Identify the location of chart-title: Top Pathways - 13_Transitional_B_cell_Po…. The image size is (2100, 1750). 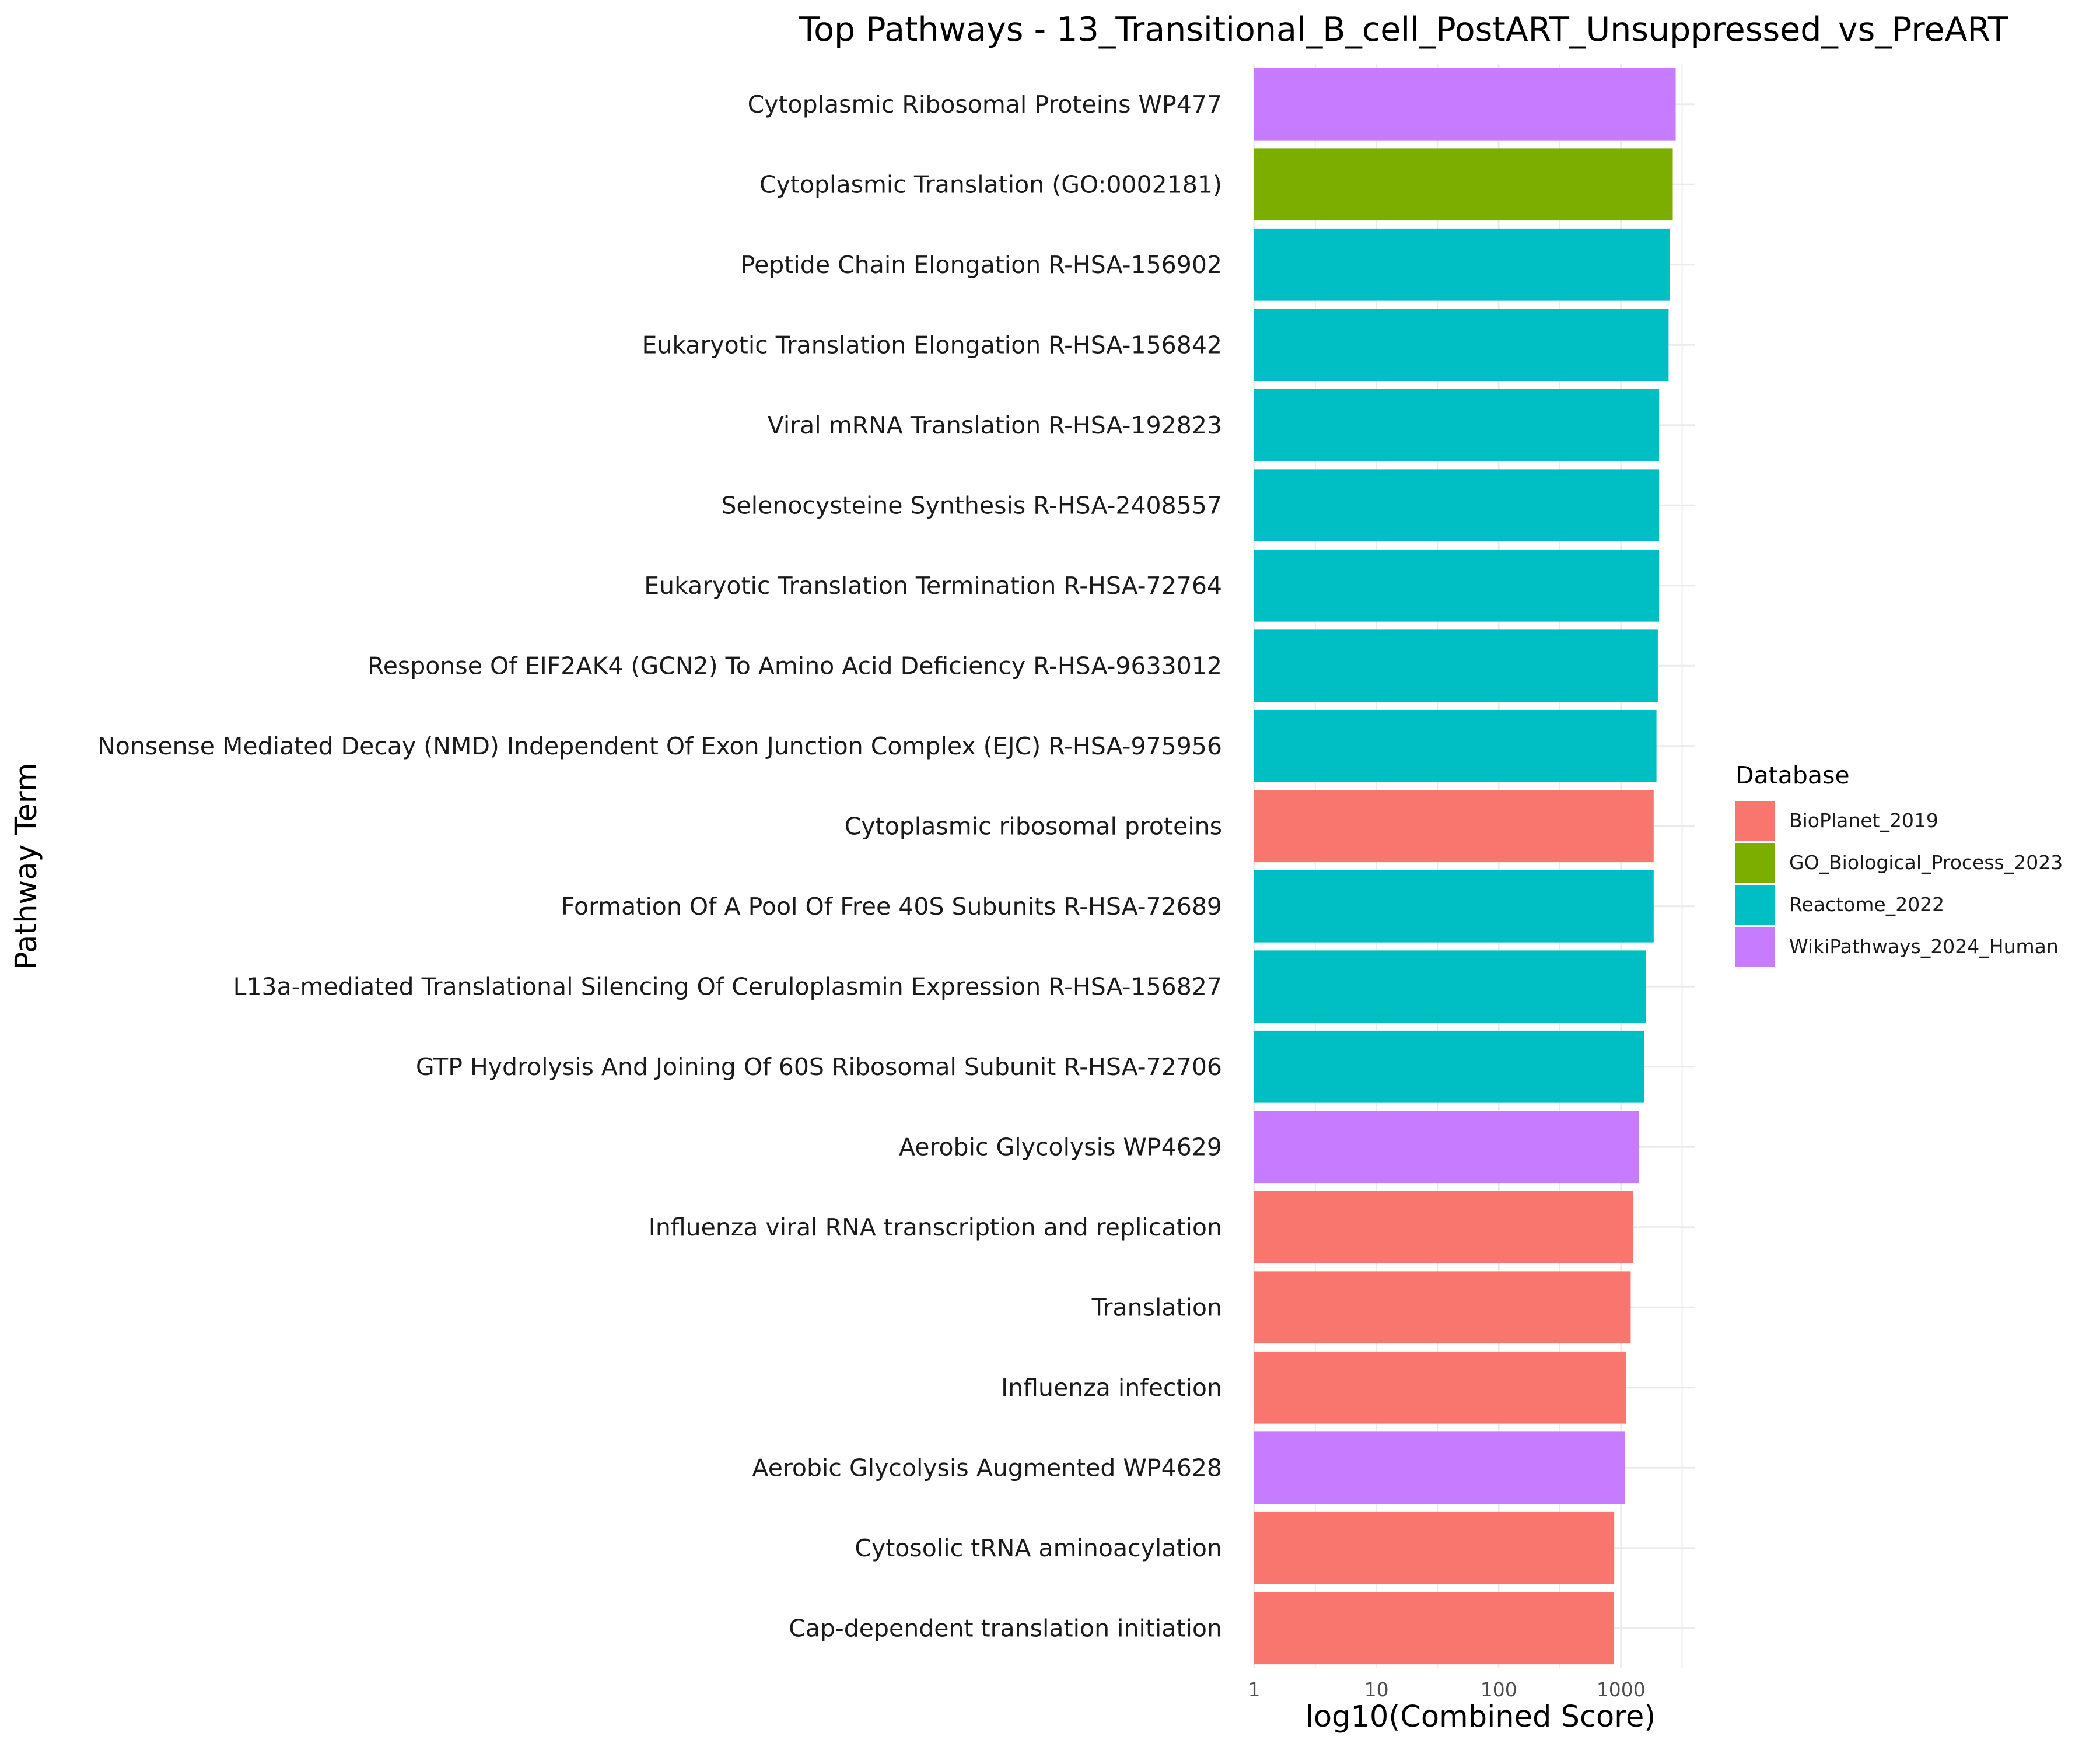
(1403, 29).